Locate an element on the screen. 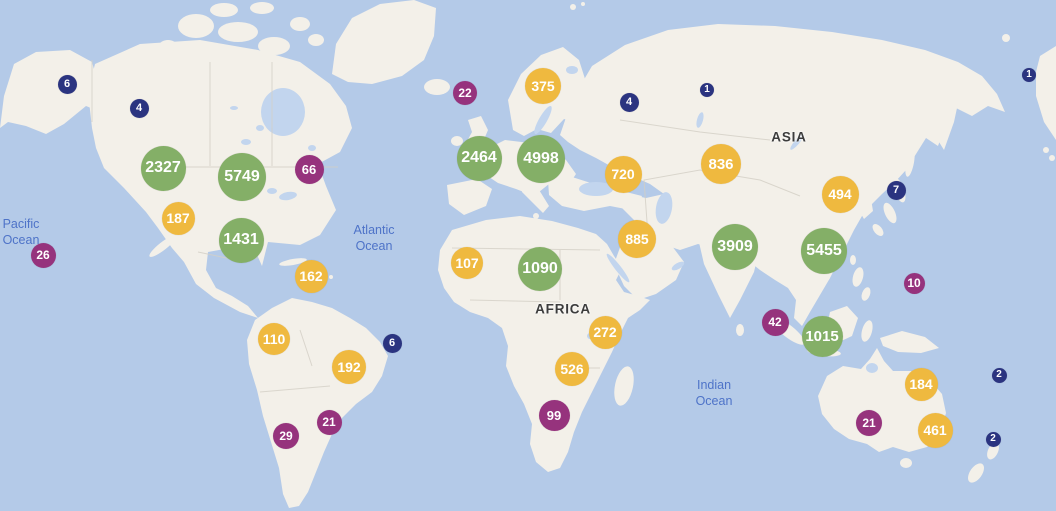 The image size is (1056, 511). cluster-marker: 99 is located at coordinates (554, 415).